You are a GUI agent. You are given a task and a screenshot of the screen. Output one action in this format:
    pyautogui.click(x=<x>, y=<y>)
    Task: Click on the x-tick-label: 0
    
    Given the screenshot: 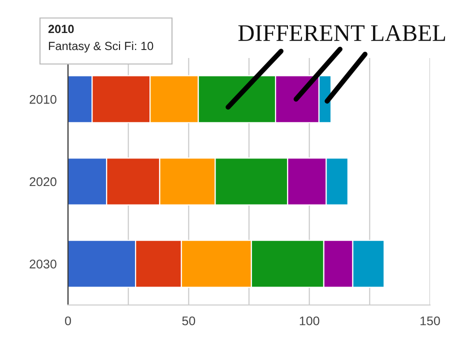 What is the action you would take?
    pyautogui.click(x=68, y=321)
    